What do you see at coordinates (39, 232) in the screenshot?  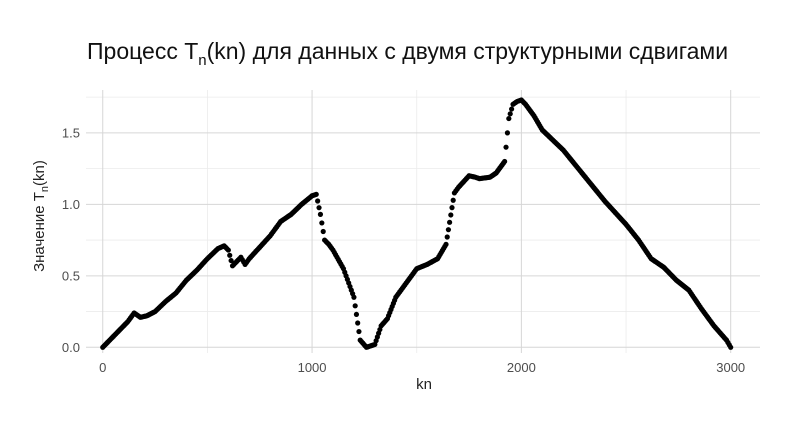 I see `y-axis-label-main: Значение T` at bounding box center [39, 232].